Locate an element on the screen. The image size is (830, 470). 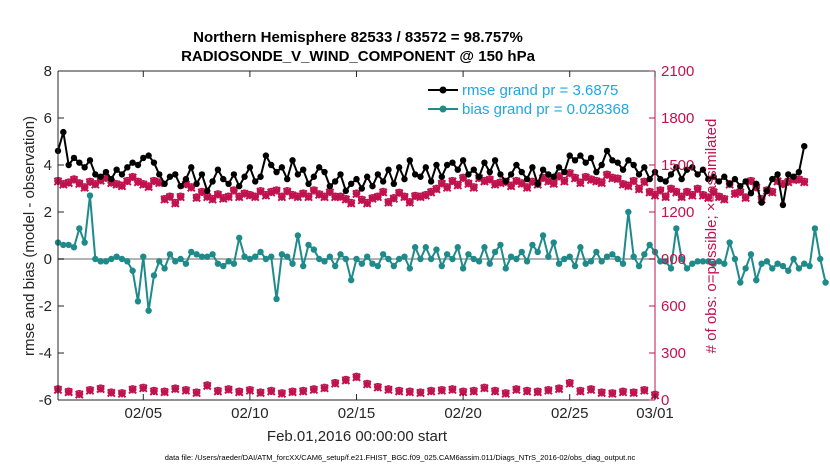
y-axis-label: rmse and bias (model - observation) is located at coordinates (29, 236).